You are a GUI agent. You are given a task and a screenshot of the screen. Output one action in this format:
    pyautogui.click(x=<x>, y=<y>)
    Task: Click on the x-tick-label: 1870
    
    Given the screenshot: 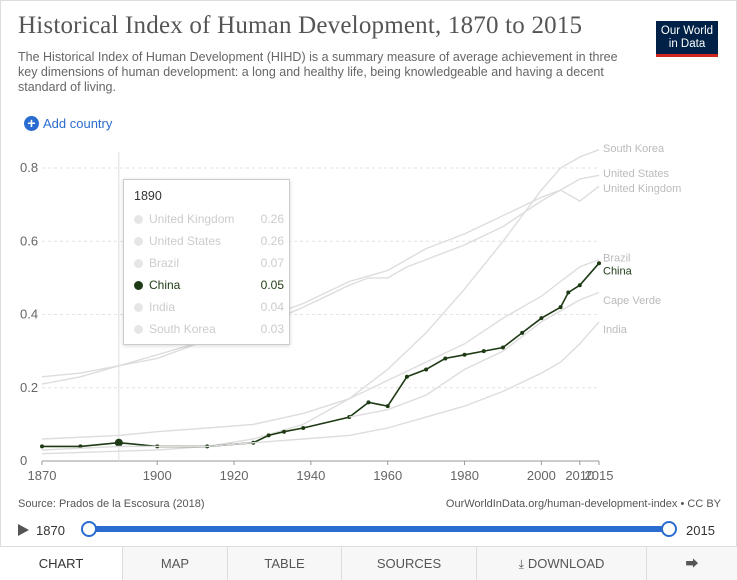 What is the action you would take?
    pyautogui.click(x=42, y=475)
    